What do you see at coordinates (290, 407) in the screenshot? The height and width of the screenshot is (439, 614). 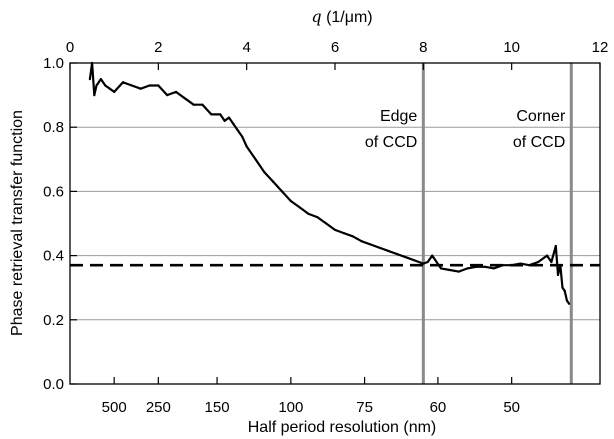 I see `bottom-tick-label: 100` at bounding box center [290, 407].